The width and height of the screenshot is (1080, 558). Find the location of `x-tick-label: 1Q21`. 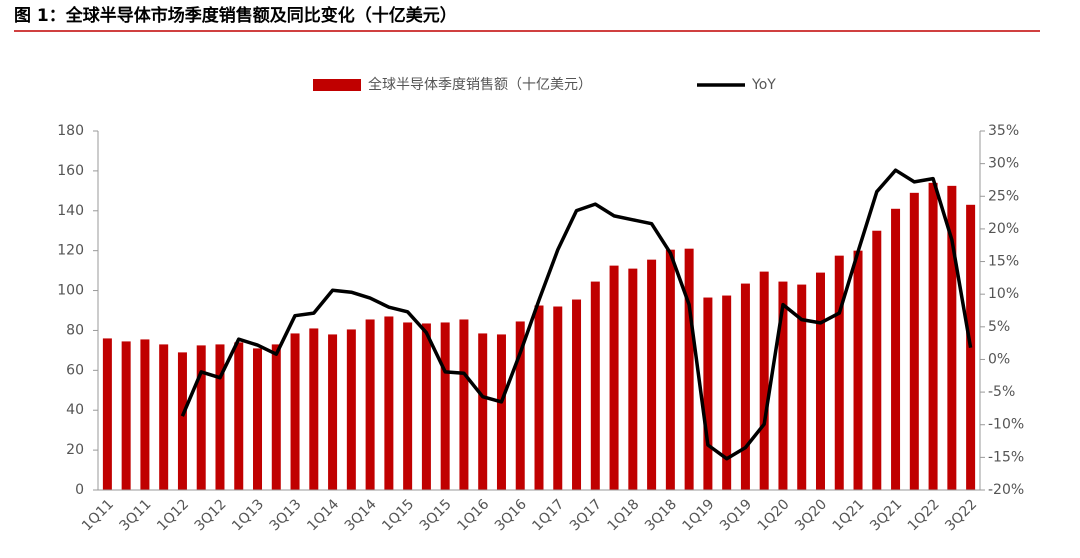

x-tick-label: 1Q21 is located at coordinates (849, 515).